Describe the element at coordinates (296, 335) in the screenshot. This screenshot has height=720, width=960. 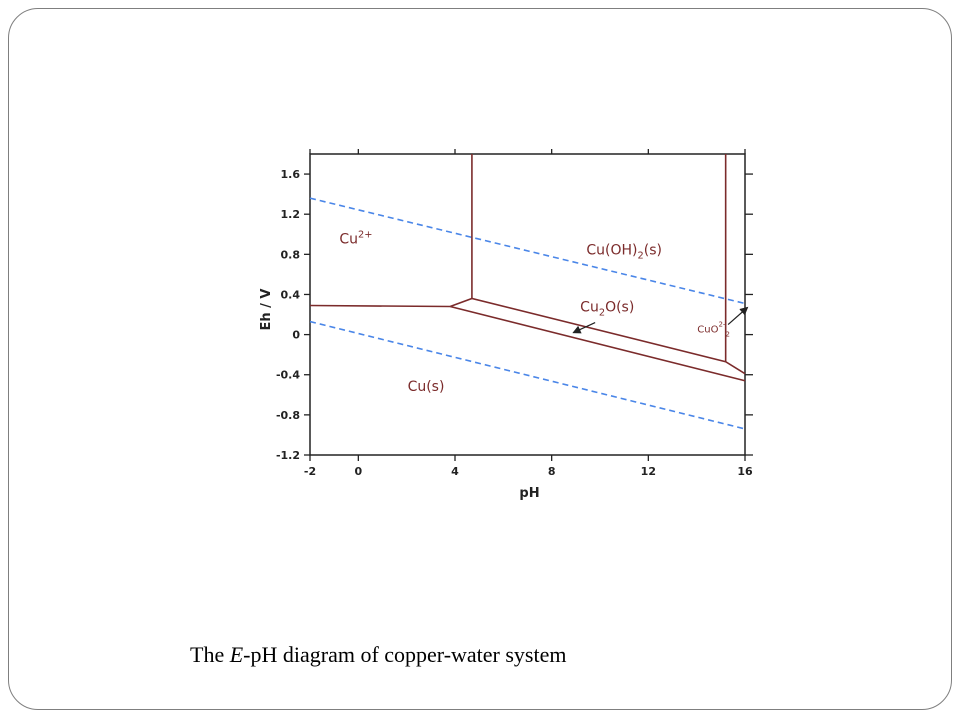
I see `y-tick-label: 0` at that location.